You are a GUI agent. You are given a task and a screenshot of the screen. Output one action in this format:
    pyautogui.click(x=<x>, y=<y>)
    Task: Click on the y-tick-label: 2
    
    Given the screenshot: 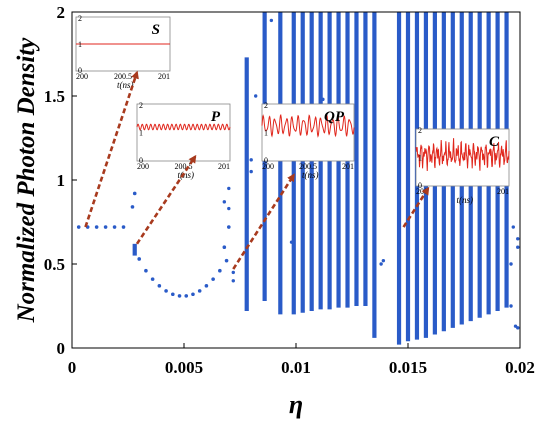 What is the action you would take?
    pyautogui.click(x=61, y=12)
    